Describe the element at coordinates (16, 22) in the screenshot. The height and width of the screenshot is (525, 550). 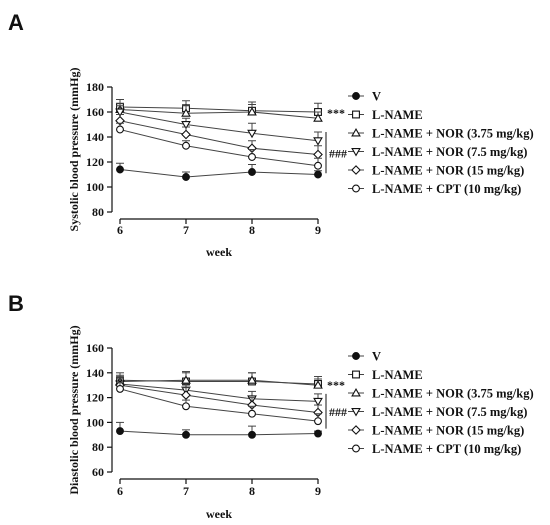
I see `panel-letter: A` at that location.